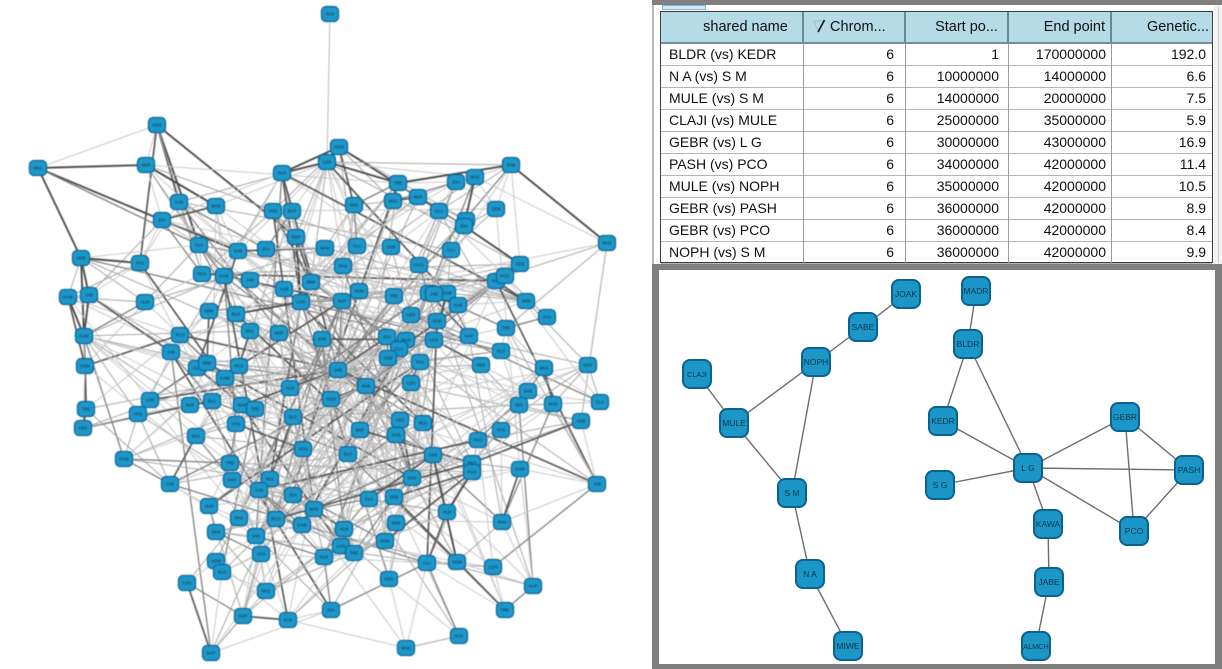 The image size is (1222, 669). What do you see at coordinates (1189, 470) in the screenshot?
I see `svg-text: PASH` at bounding box center [1189, 470].